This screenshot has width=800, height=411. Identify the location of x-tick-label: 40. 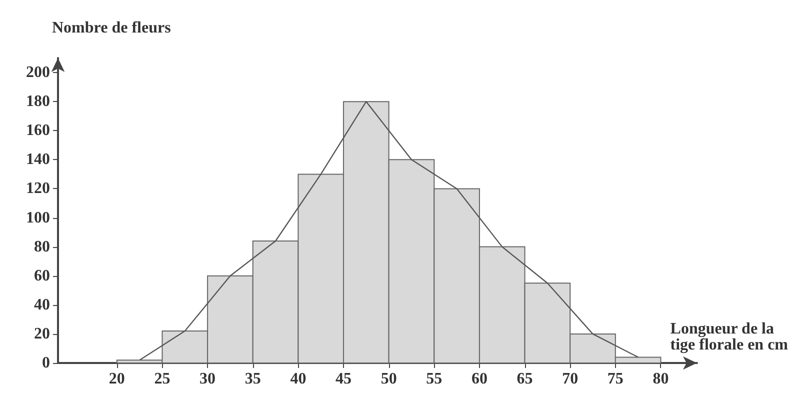
(298, 379).